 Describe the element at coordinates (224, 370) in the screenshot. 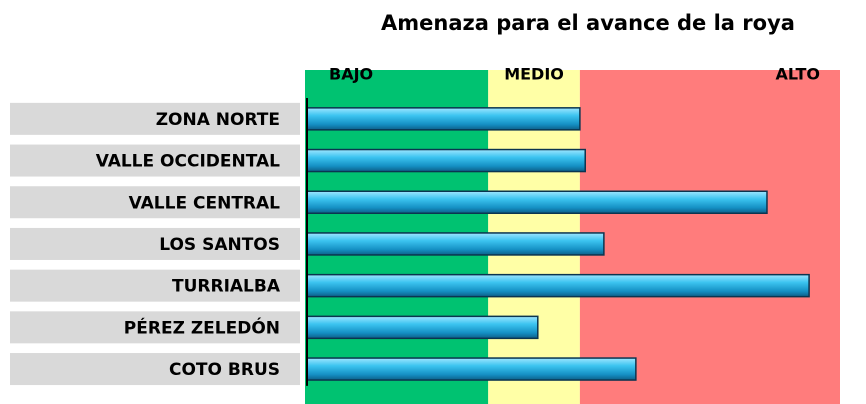

I see `category-label: COTO BRUS` at that location.